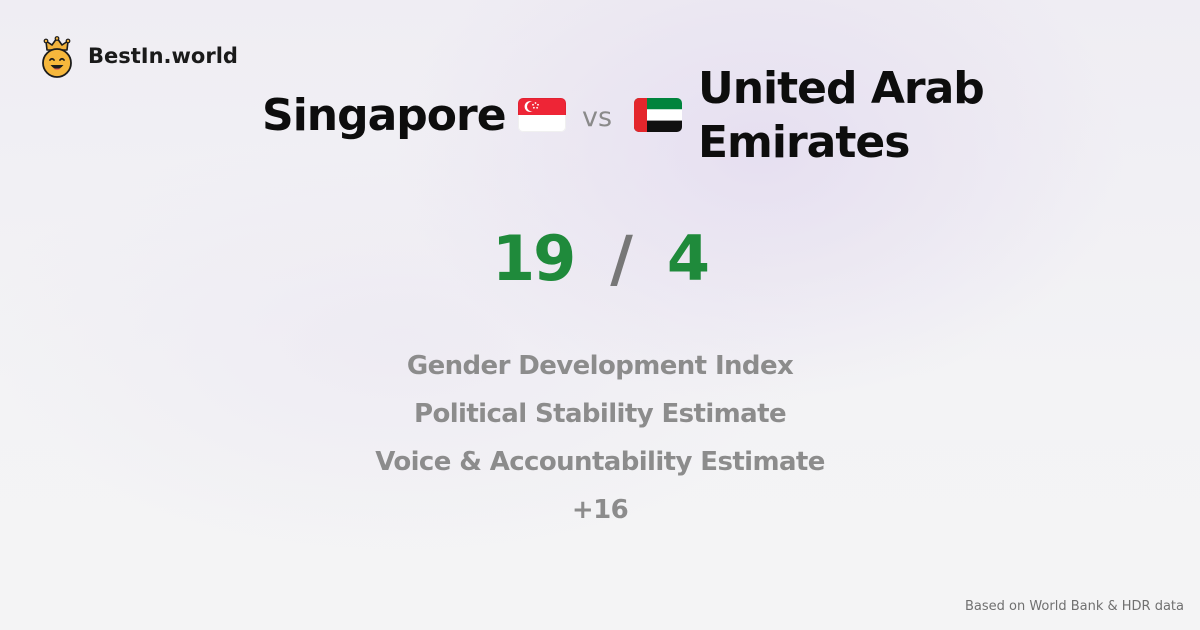  What do you see at coordinates (542, 115) in the screenshot?
I see `singapore-flag-icon` at bounding box center [542, 115].